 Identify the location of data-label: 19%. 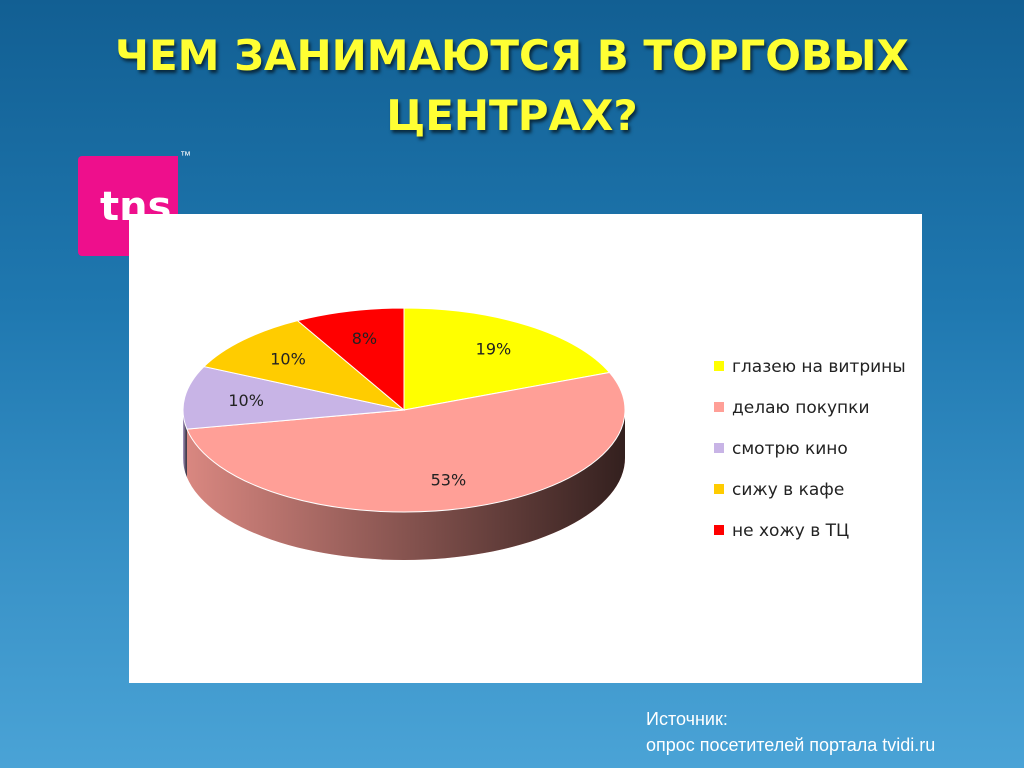
(494, 348).